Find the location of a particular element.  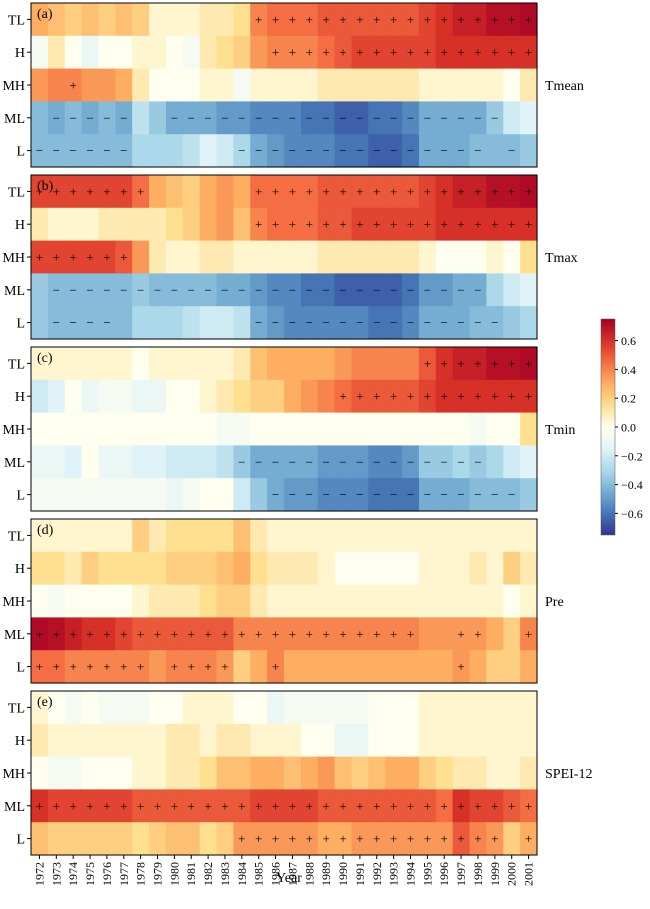

row-label: ML is located at coordinates (14, 463).